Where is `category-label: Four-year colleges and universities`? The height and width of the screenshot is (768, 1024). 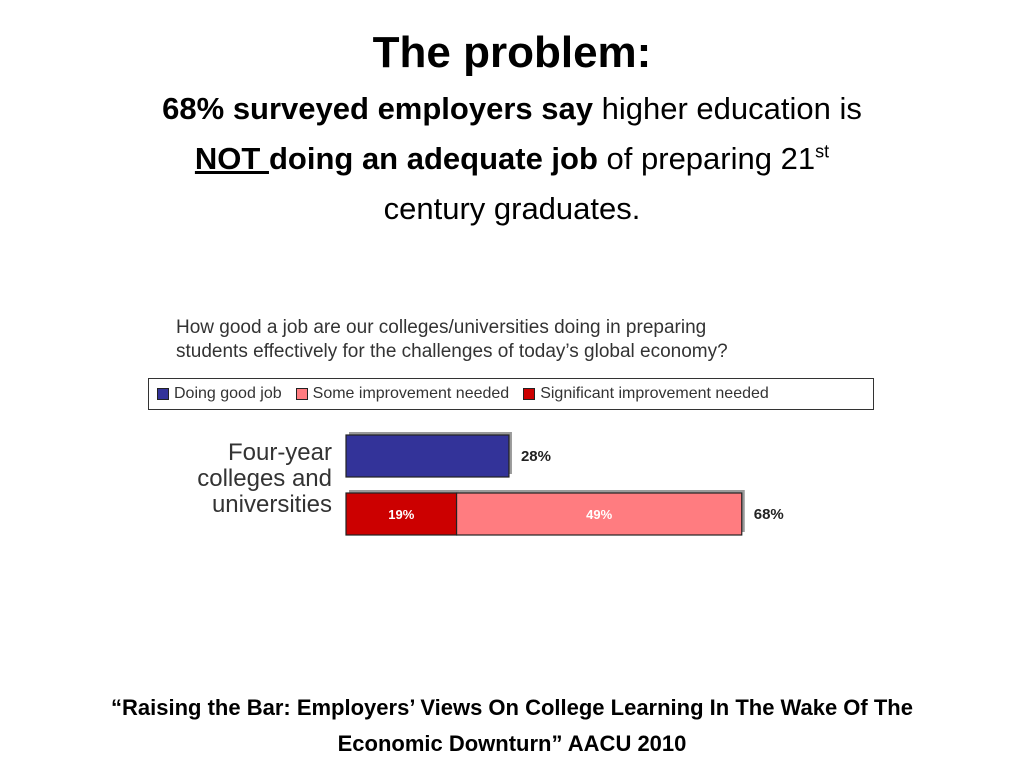 category-label: Four-year colleges and universities is located at coordinates (254, 479).